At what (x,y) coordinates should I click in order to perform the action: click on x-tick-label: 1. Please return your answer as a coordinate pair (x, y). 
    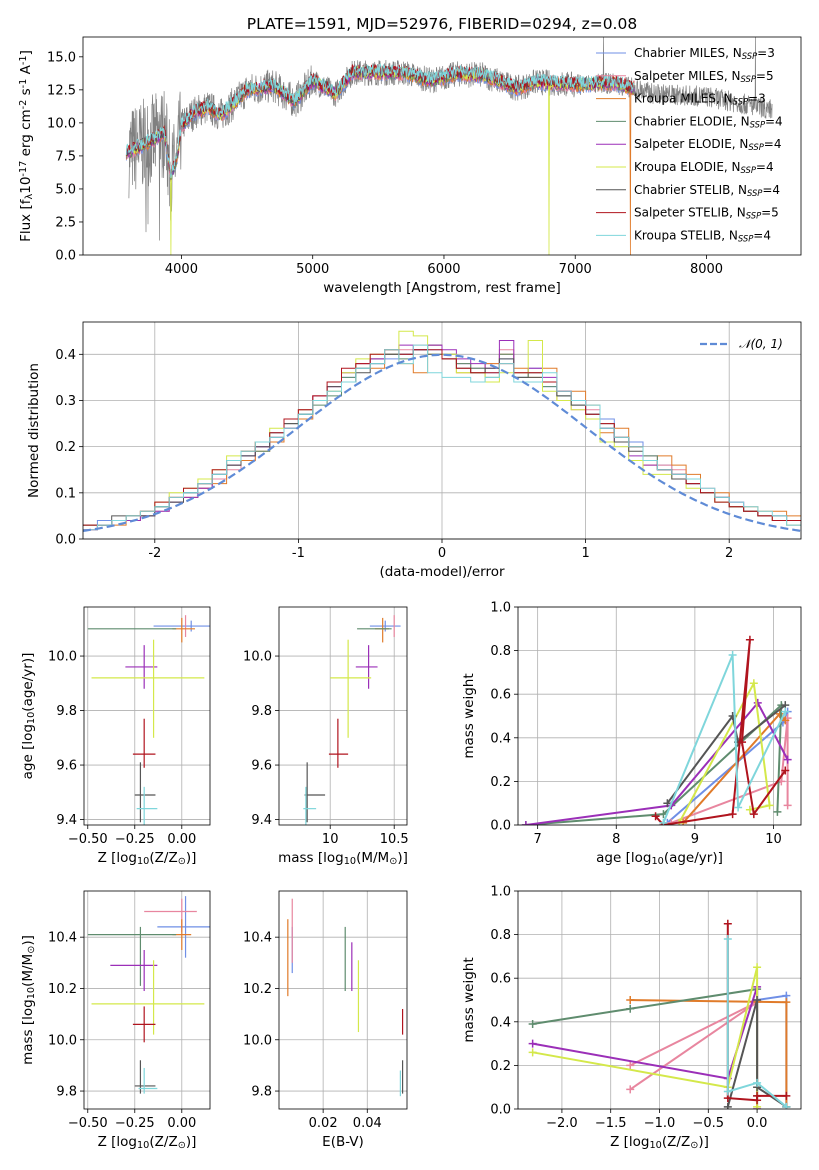
    Looking at the image, I should click on (585, 553).